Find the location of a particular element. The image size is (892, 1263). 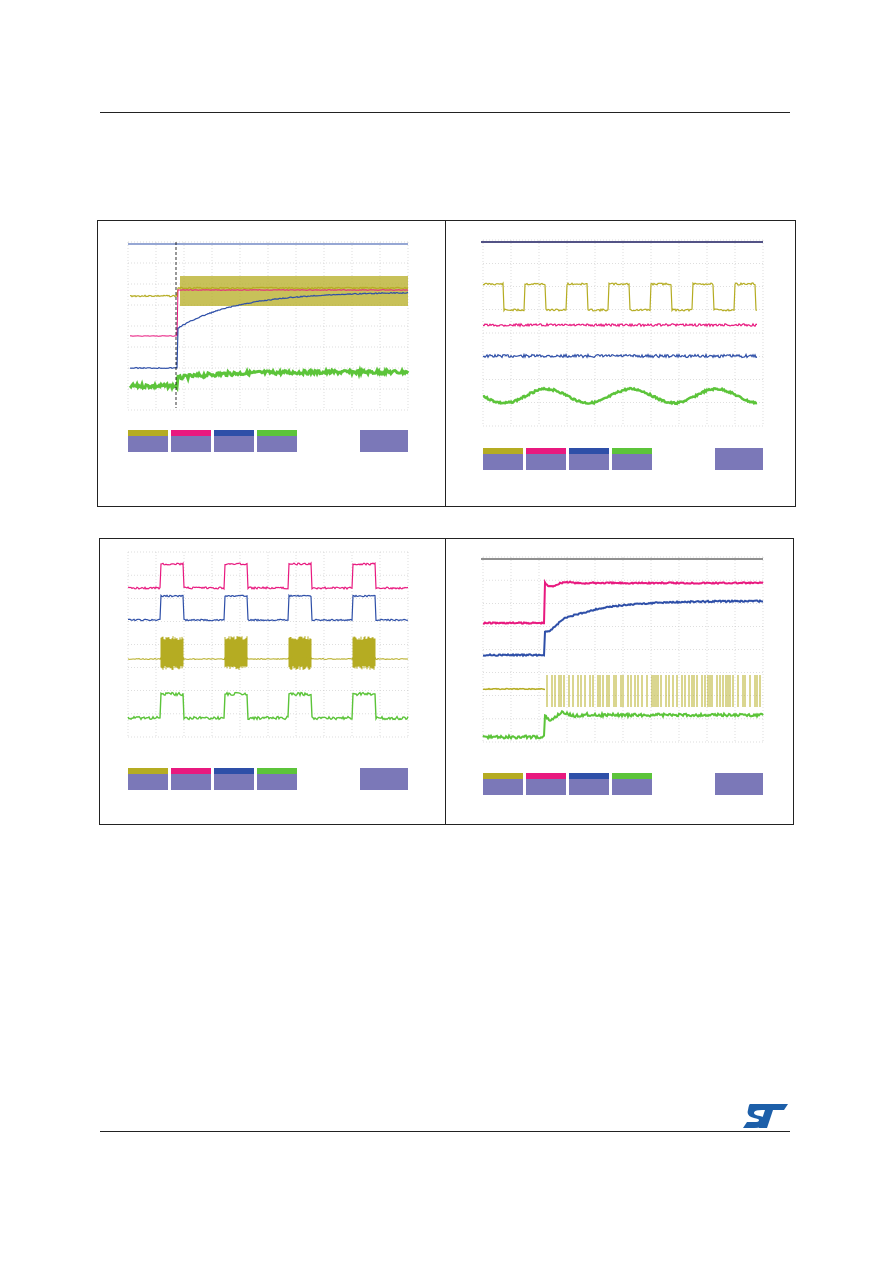

s2-graticule is located at coordinates (622, 354).